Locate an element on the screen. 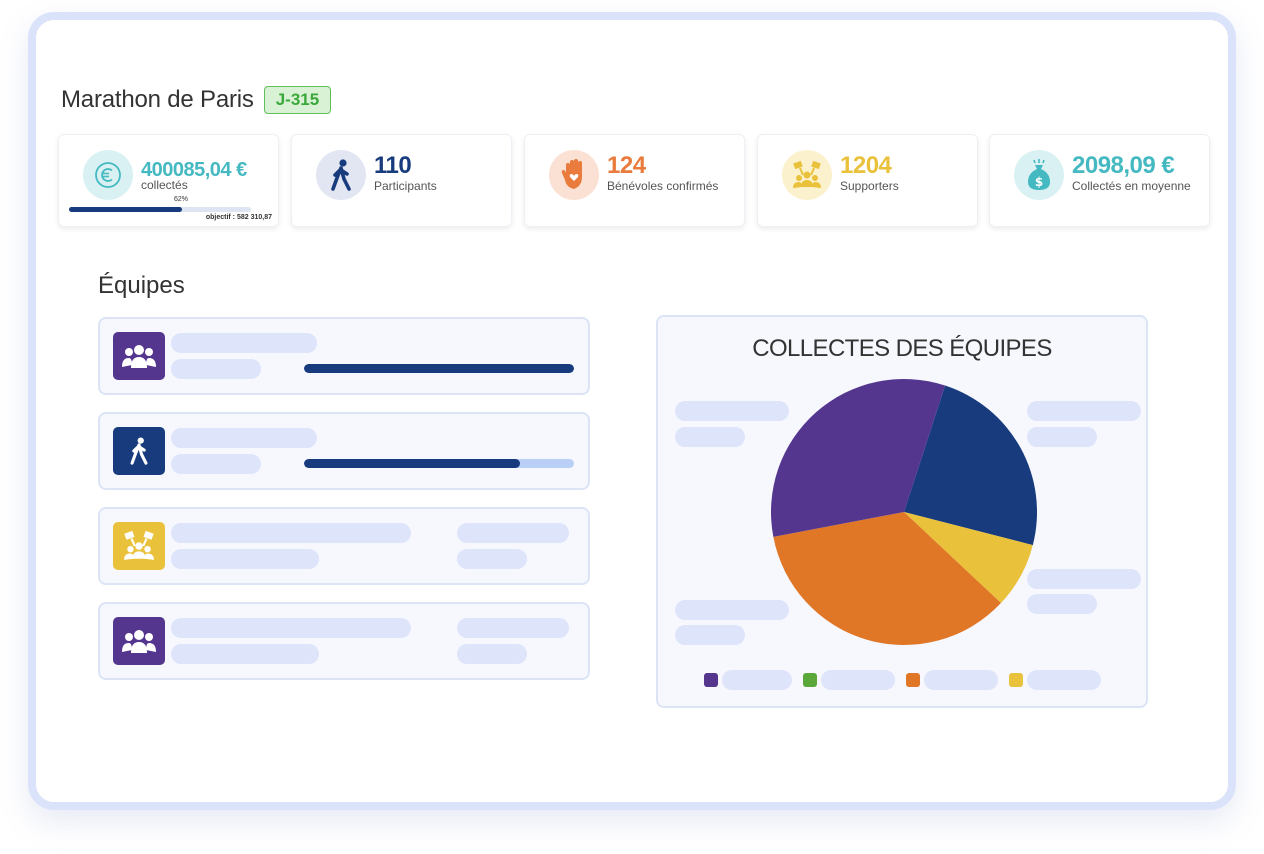 This screenshot has width=1264, height=854. stat-card-participants: 110 Participants is located at coordinates (401, 180).